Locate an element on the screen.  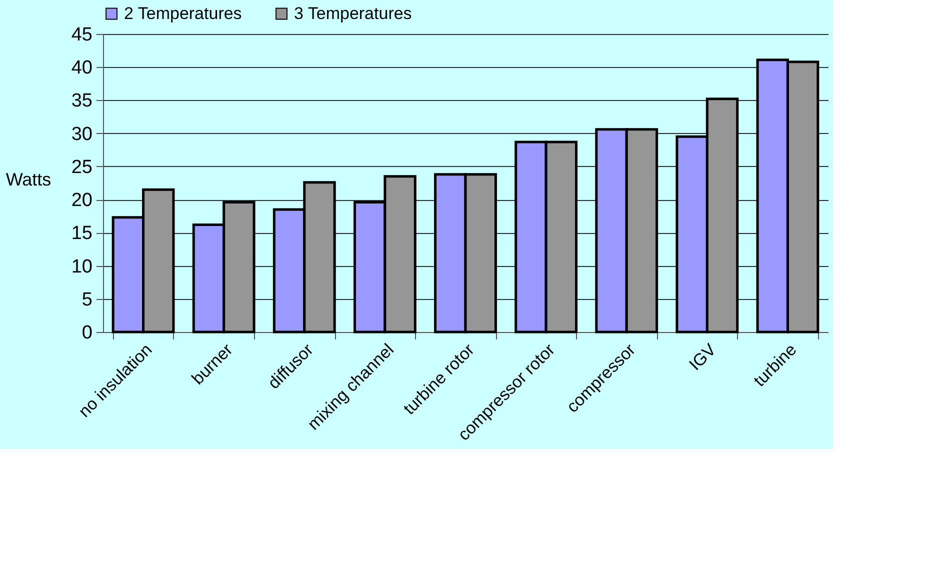
legend-label: 3 Temperatures is located at coordinates (353, 13).